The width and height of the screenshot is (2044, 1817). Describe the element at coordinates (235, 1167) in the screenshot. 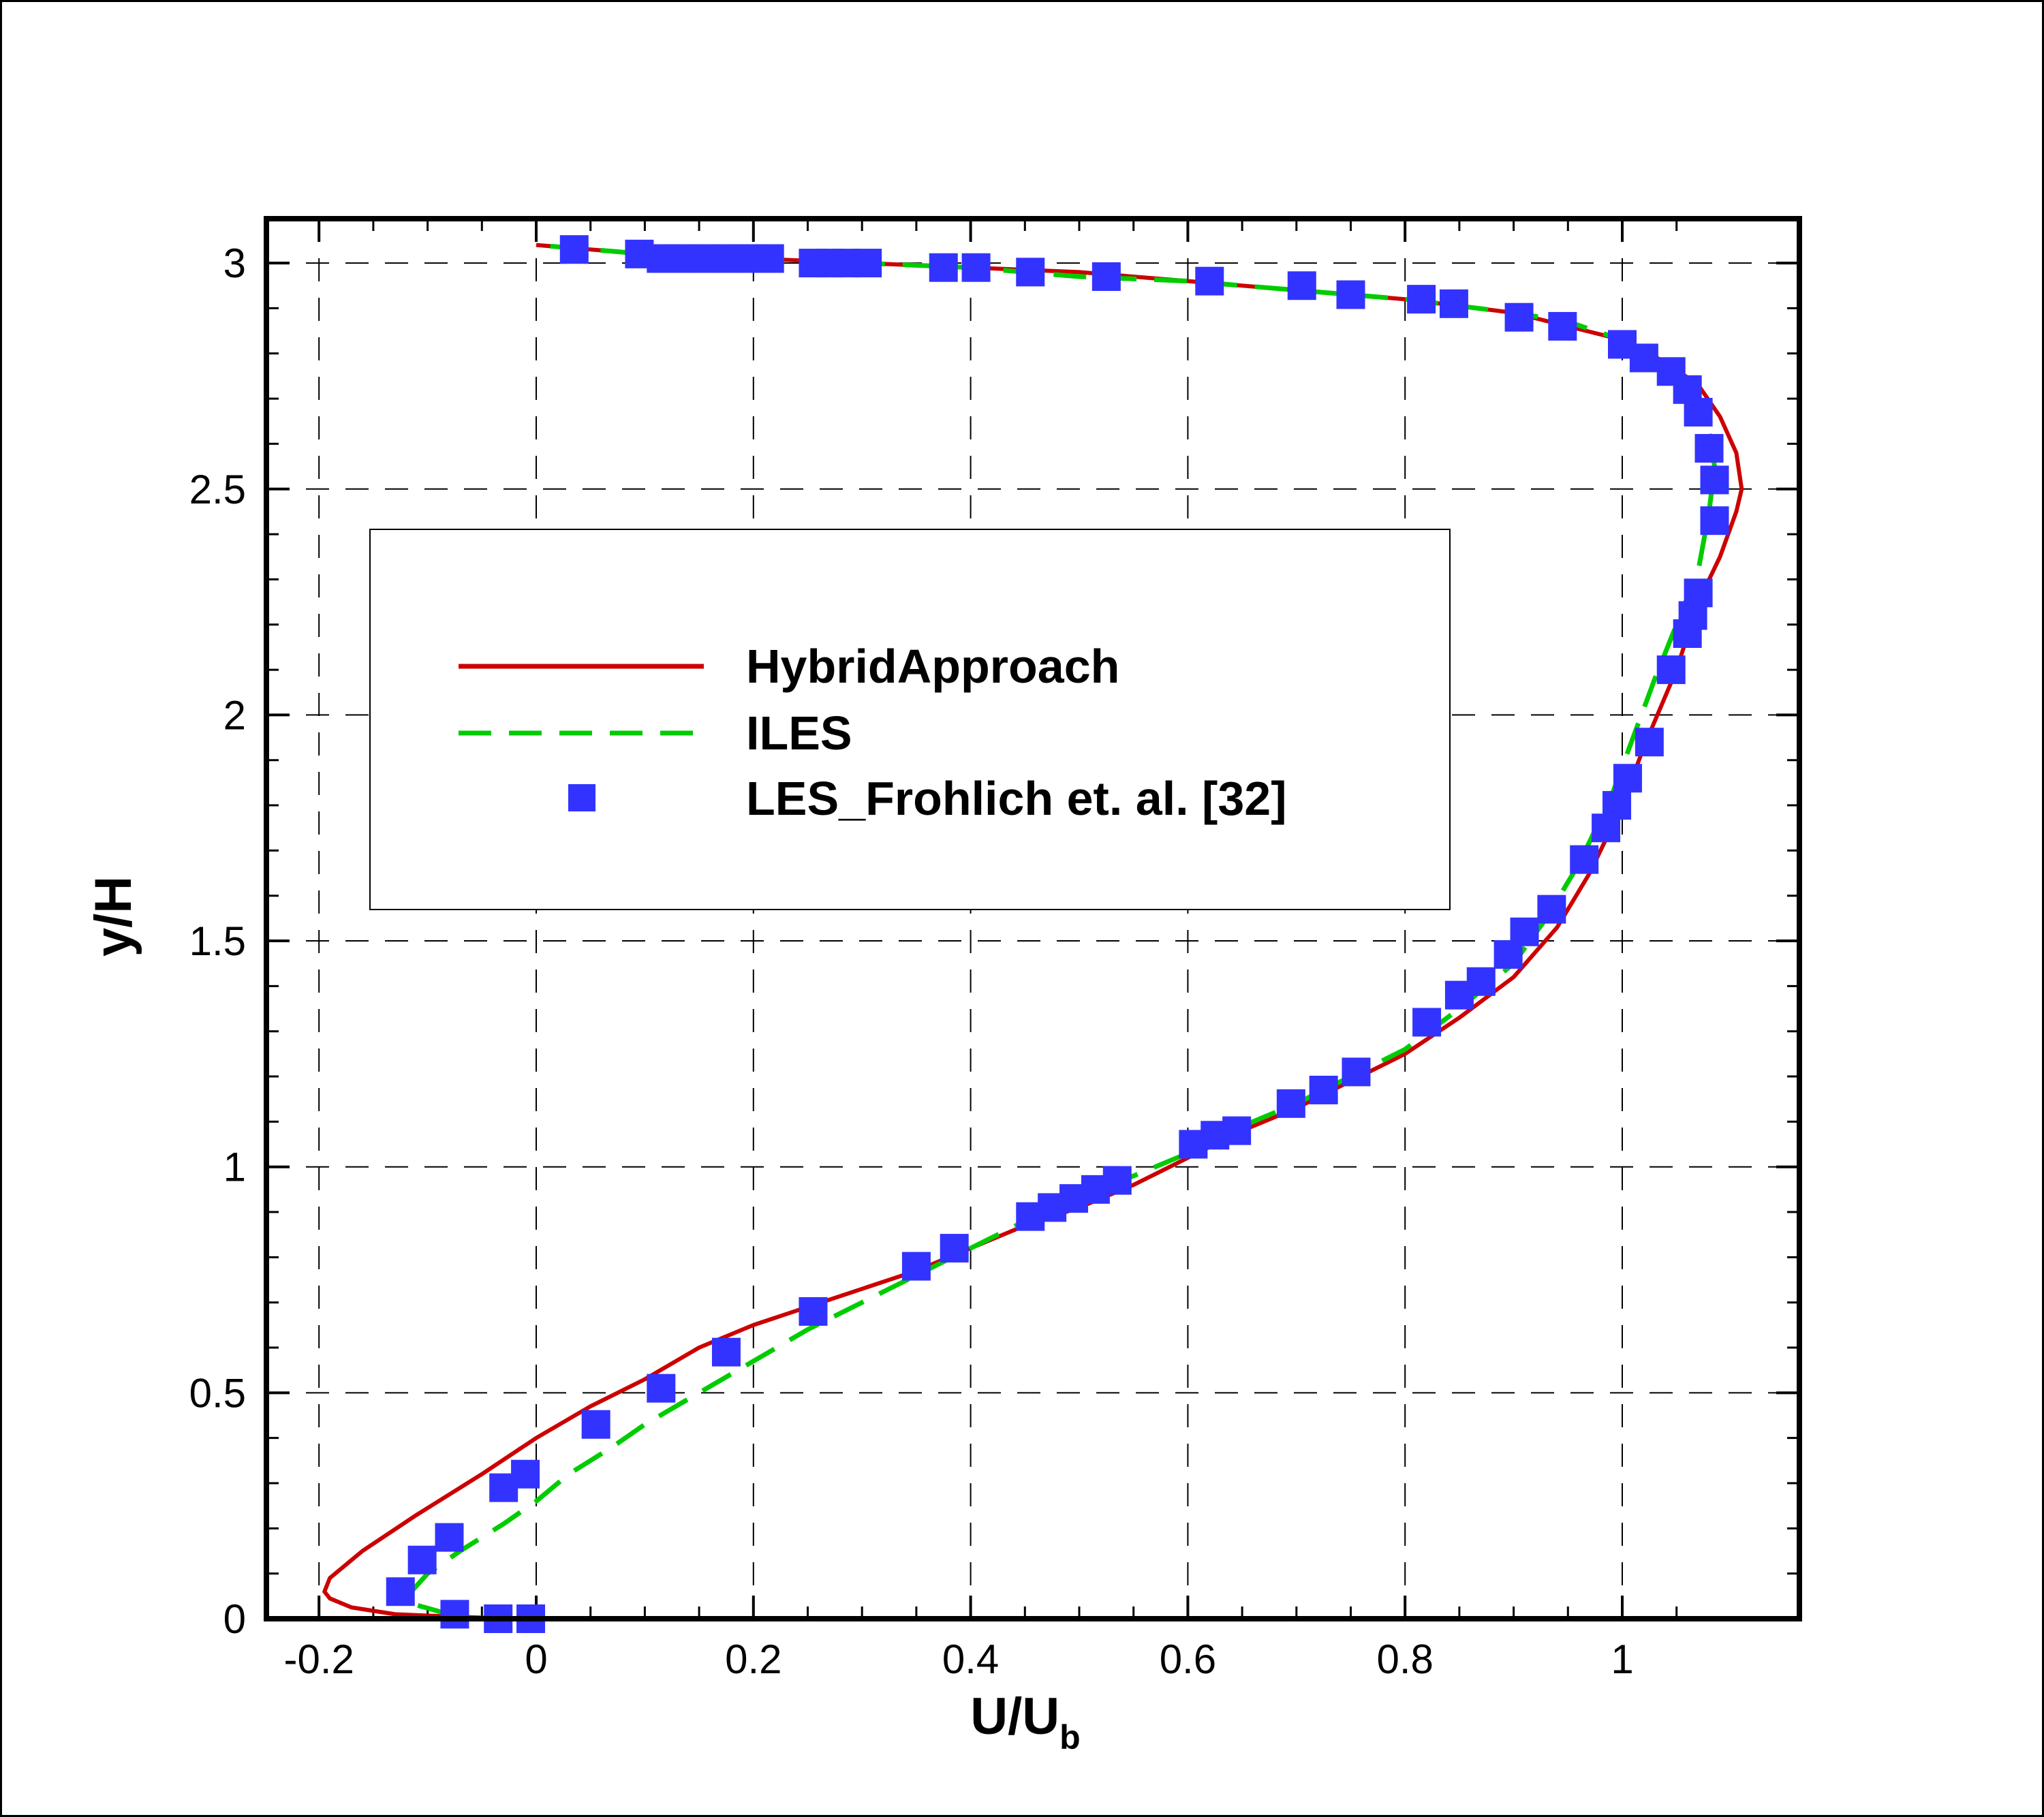

I see `y-tick-label: 1` at that location.